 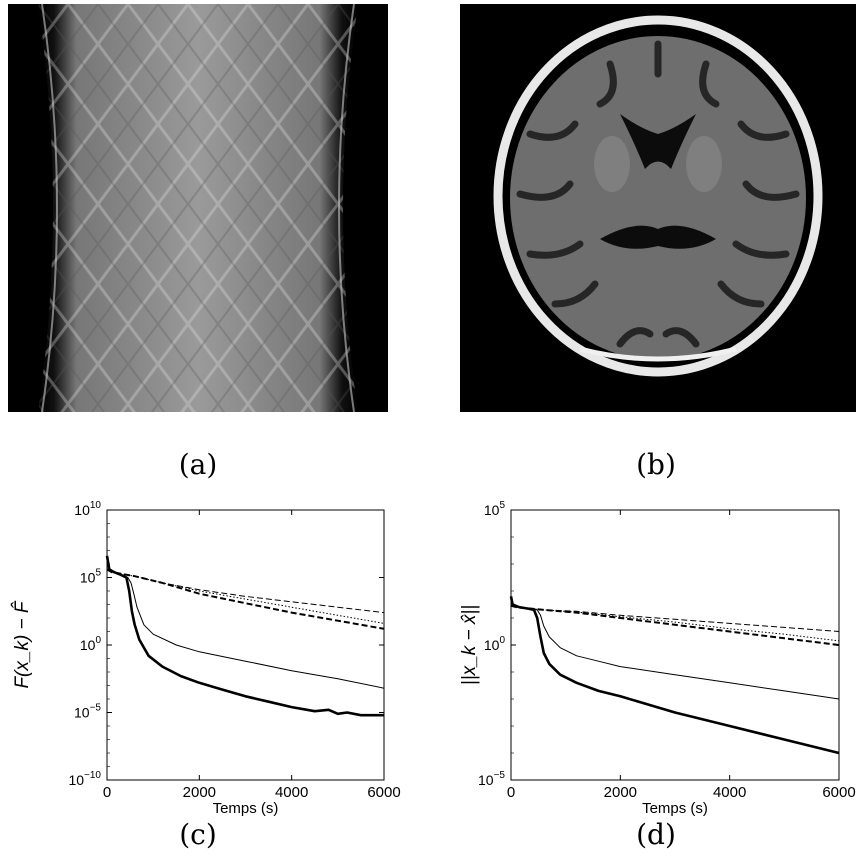 I want to click on y-tick-exponent: −10, so click(x=92, y=775).